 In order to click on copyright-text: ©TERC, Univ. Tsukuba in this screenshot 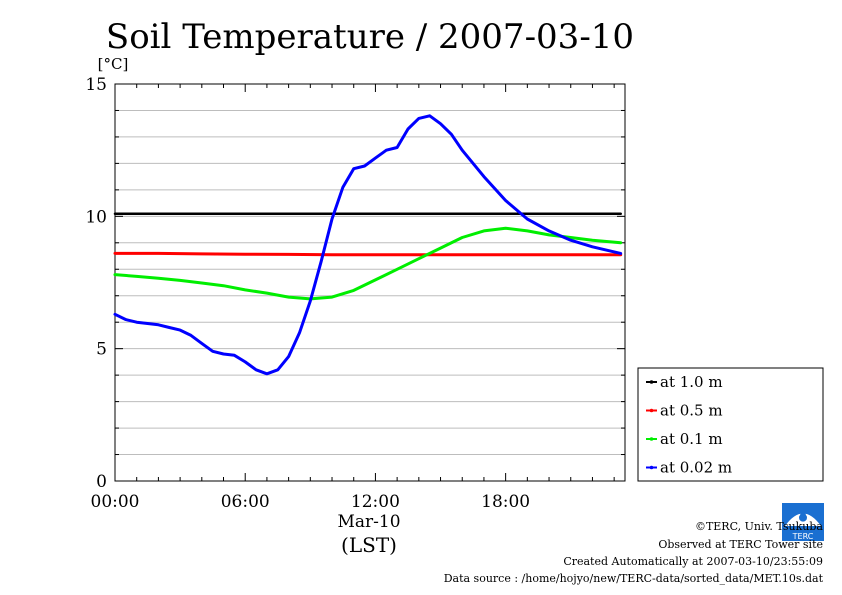, I will do `click(758, 526)`.